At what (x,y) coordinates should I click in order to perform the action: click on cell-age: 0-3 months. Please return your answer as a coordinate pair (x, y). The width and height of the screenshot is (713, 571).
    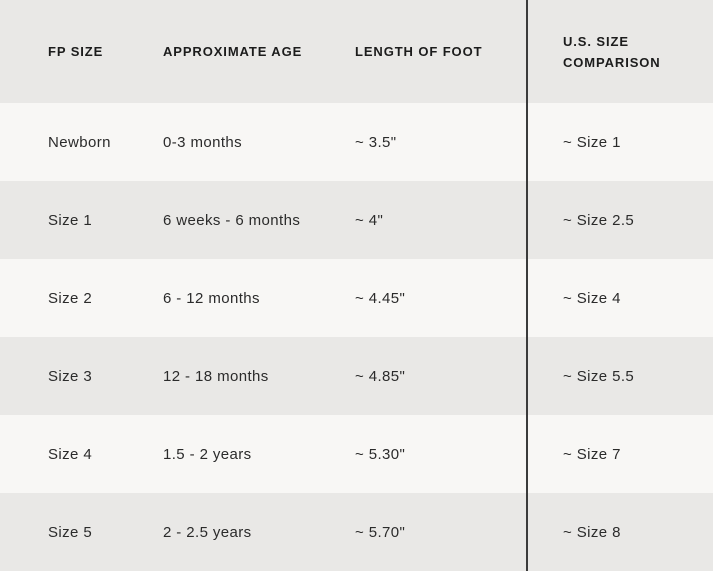
    Looking at the image, I should click on (203, 142).